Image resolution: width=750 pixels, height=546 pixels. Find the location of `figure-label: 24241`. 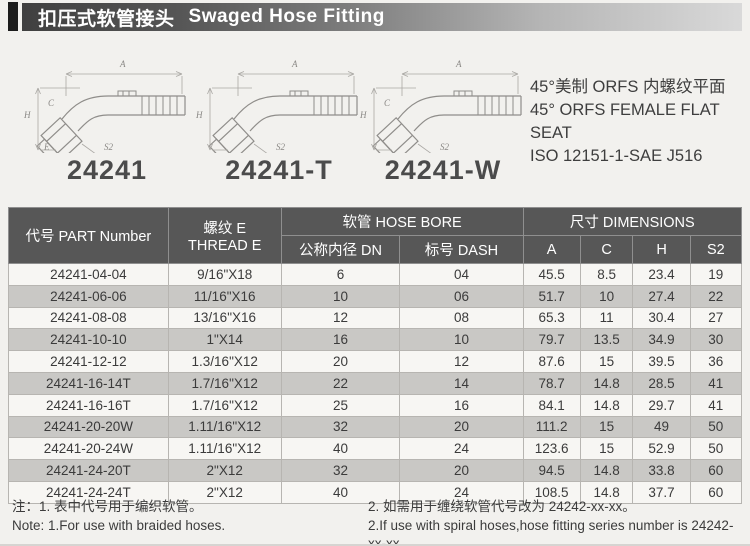

figure-label: 24241 is located at coordinates (107, 170).